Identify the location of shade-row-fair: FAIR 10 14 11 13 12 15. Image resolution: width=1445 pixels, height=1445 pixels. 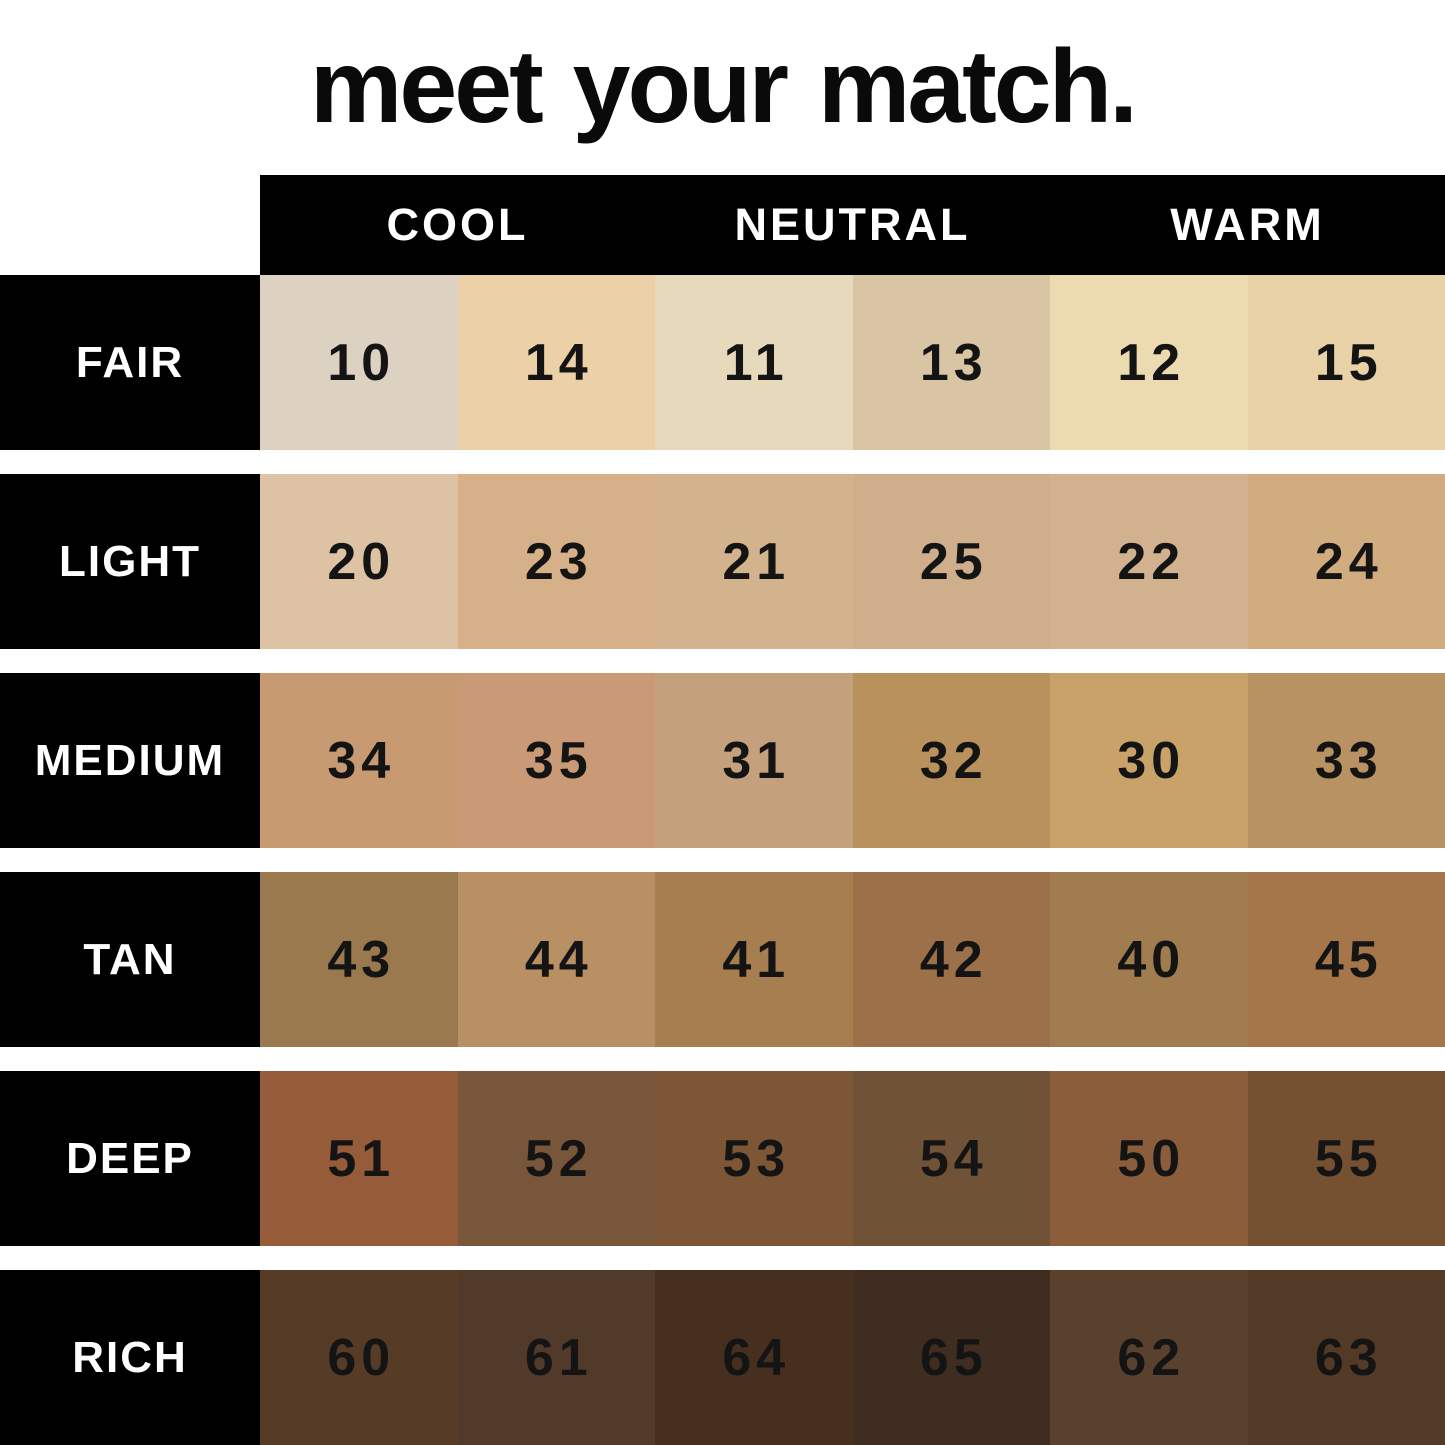
(722, 362).